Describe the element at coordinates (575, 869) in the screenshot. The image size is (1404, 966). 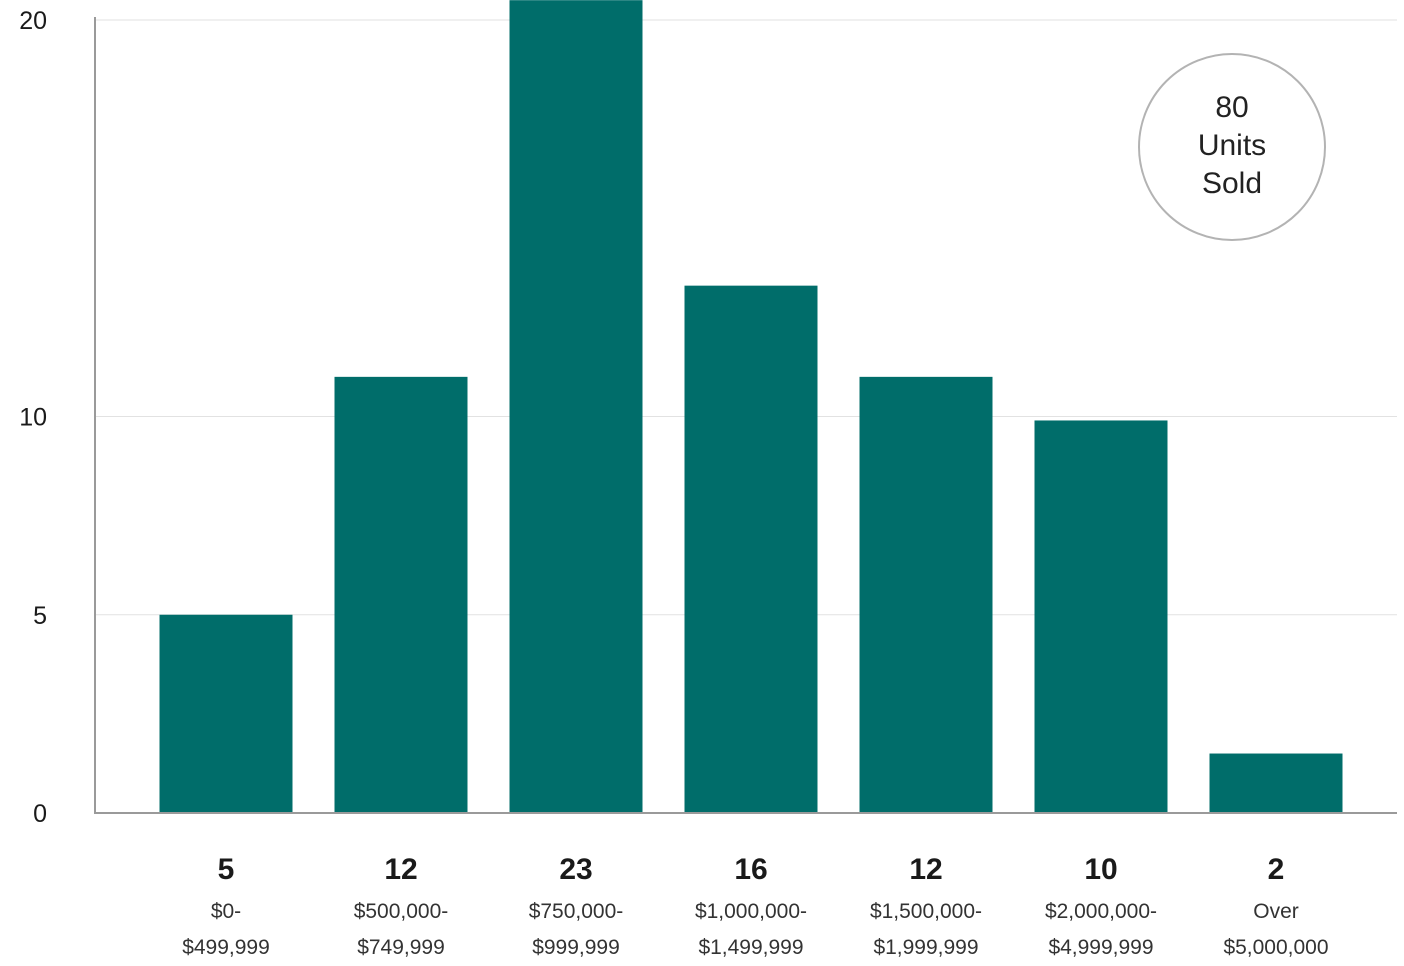
I see `bar-value-label: 23` at that location.